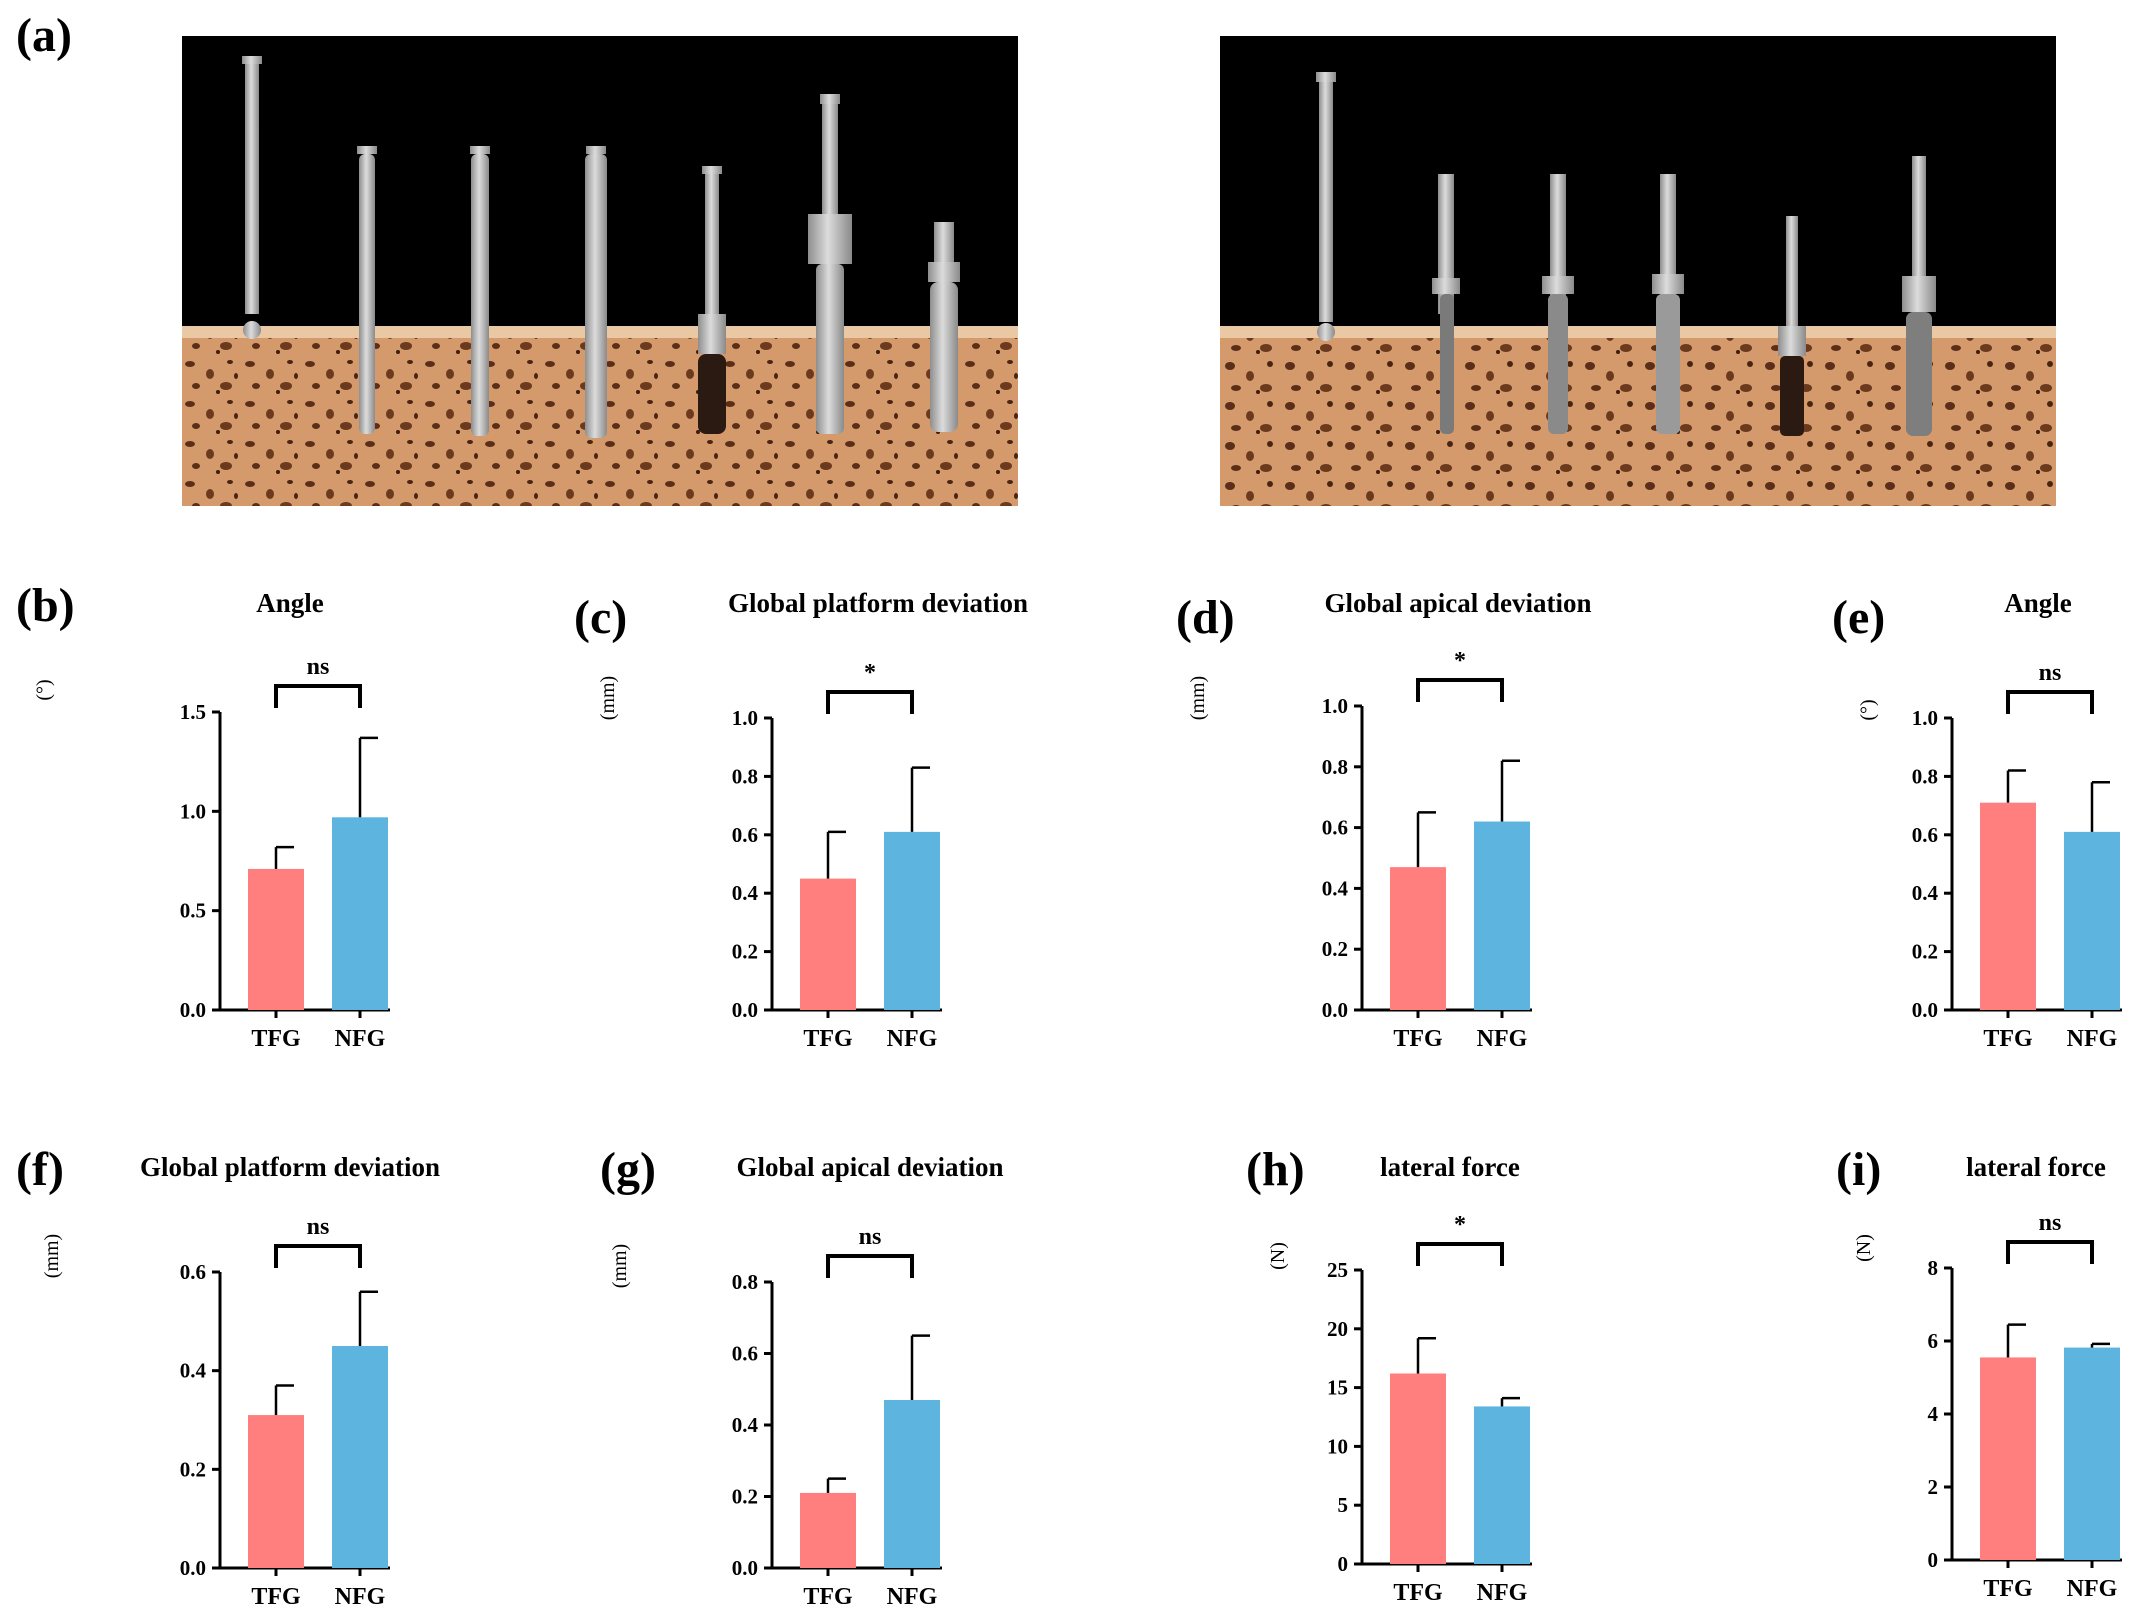 This screenshot has width=2151, height=1614. I want to click on tap-mount, so click(830, 264).